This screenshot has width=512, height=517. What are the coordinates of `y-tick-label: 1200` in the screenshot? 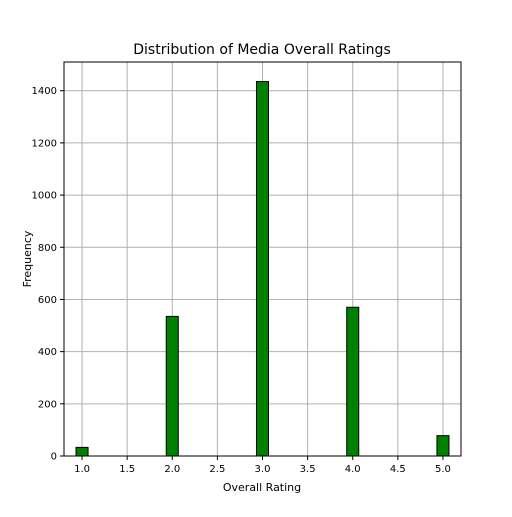 It's located at (44, 143).